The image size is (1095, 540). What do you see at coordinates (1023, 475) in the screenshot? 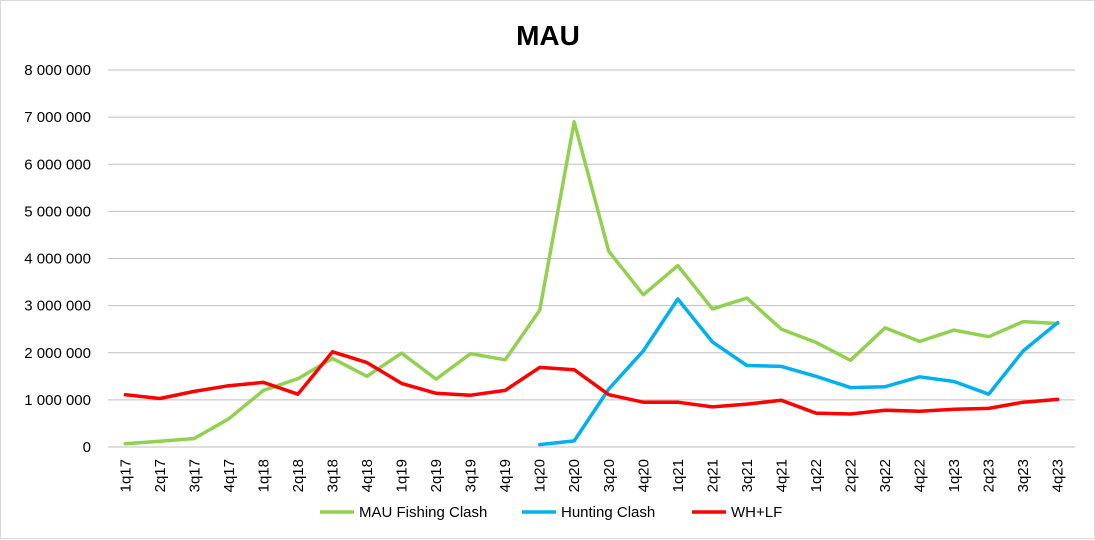
I see `x-tick-label: 3q23` at bounding box center [1023, 475].